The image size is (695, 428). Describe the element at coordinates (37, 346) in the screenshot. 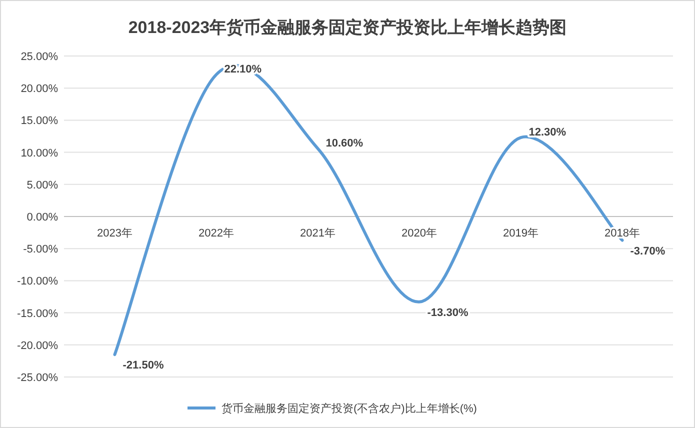

I see `y-tick-label: -20.00%` at that location.